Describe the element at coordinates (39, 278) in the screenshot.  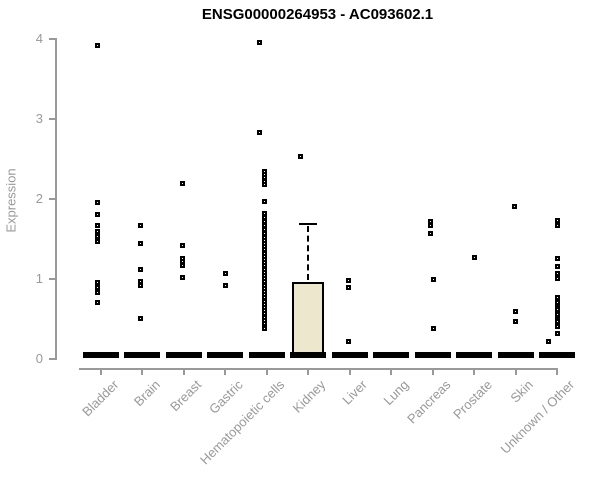
I see `y-tick-label: 1` at that location.